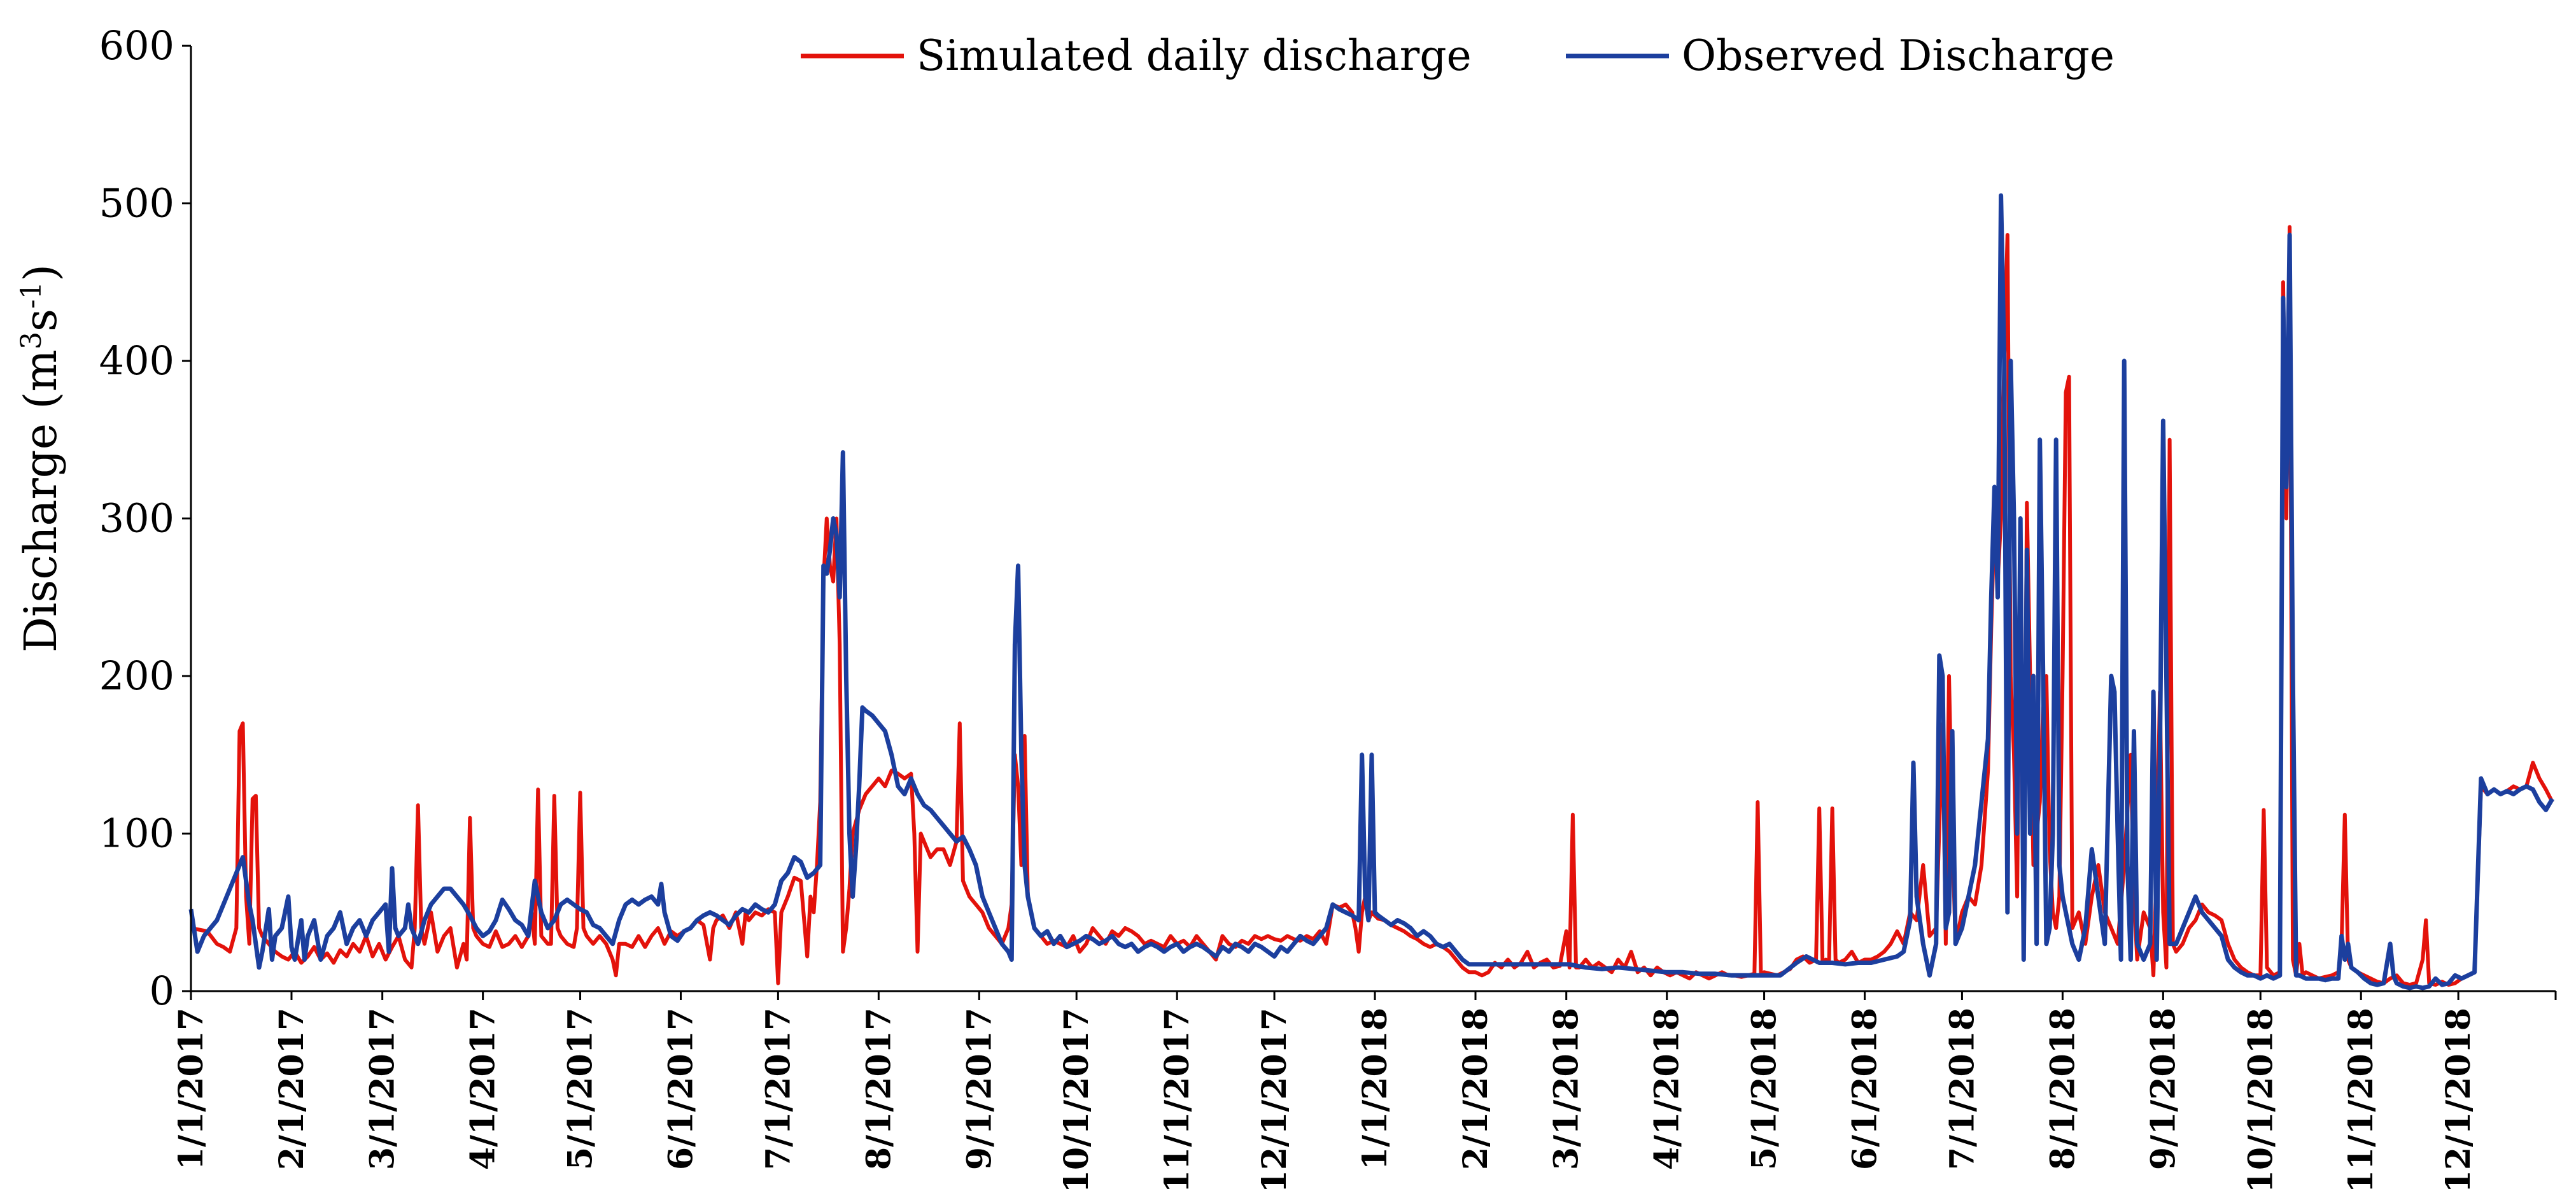  Describe the element at coordinates (2459, 1100) in the screenshot. I see `x-tick-label: 12/1/2018` at that location.